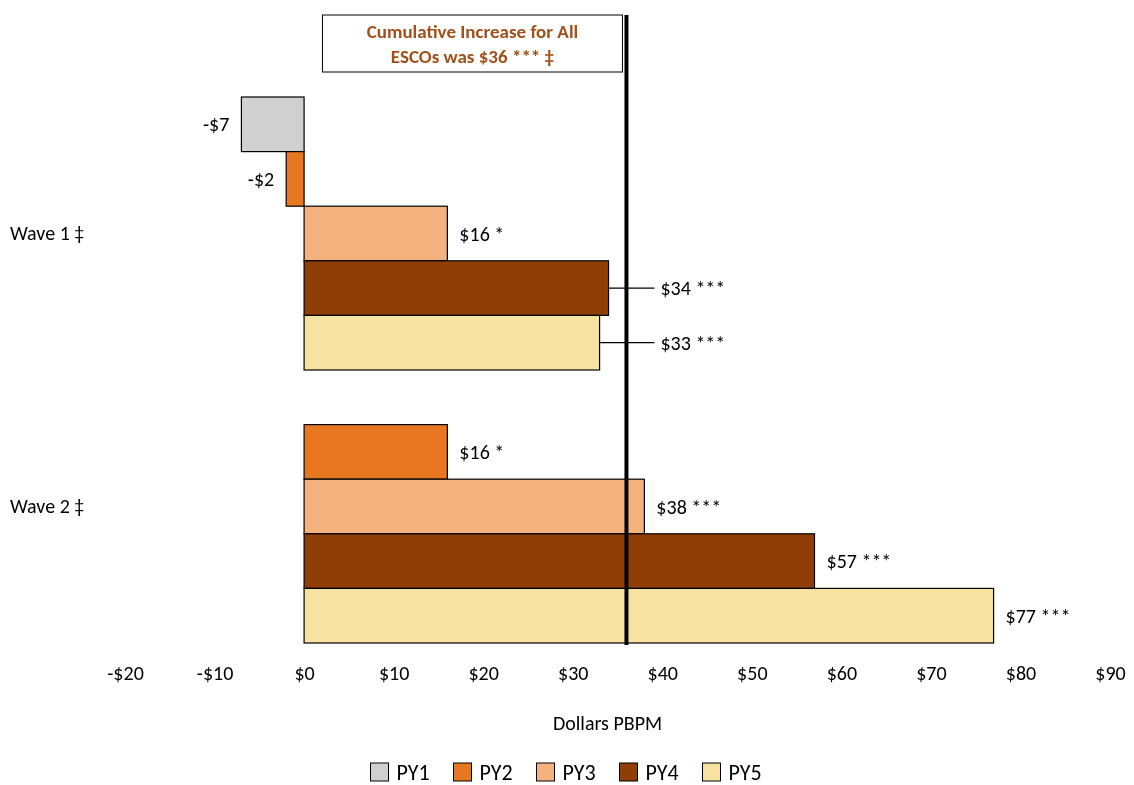  What do you see at coordinates (745, 771) in the screenshot?
I see `legend-label: PY5` at bounding box center [745, 771].